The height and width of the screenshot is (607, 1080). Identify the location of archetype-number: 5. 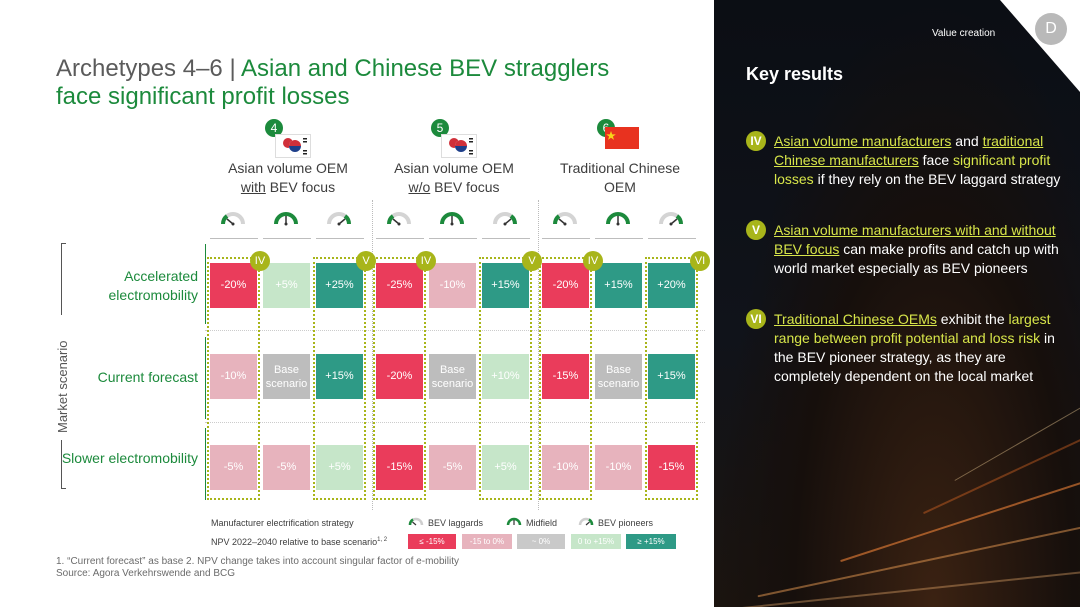
(440, 128).